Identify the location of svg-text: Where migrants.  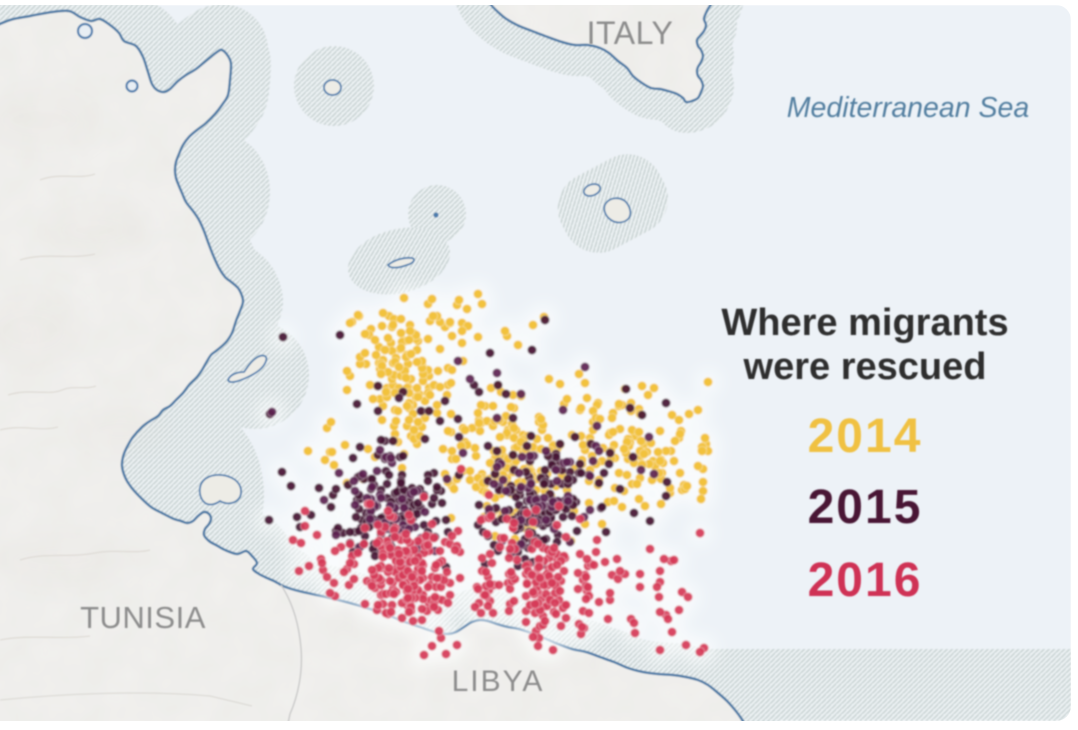
(864, 323).